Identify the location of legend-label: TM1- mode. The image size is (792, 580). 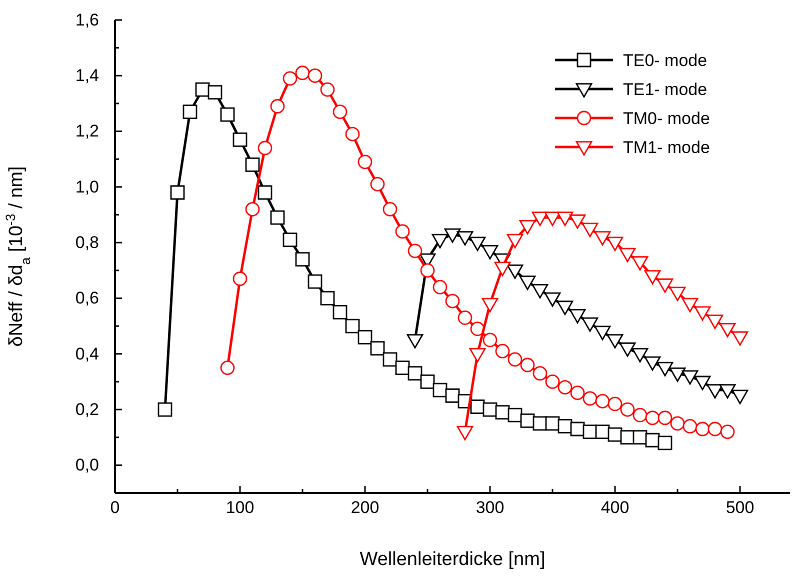
(666, 147).